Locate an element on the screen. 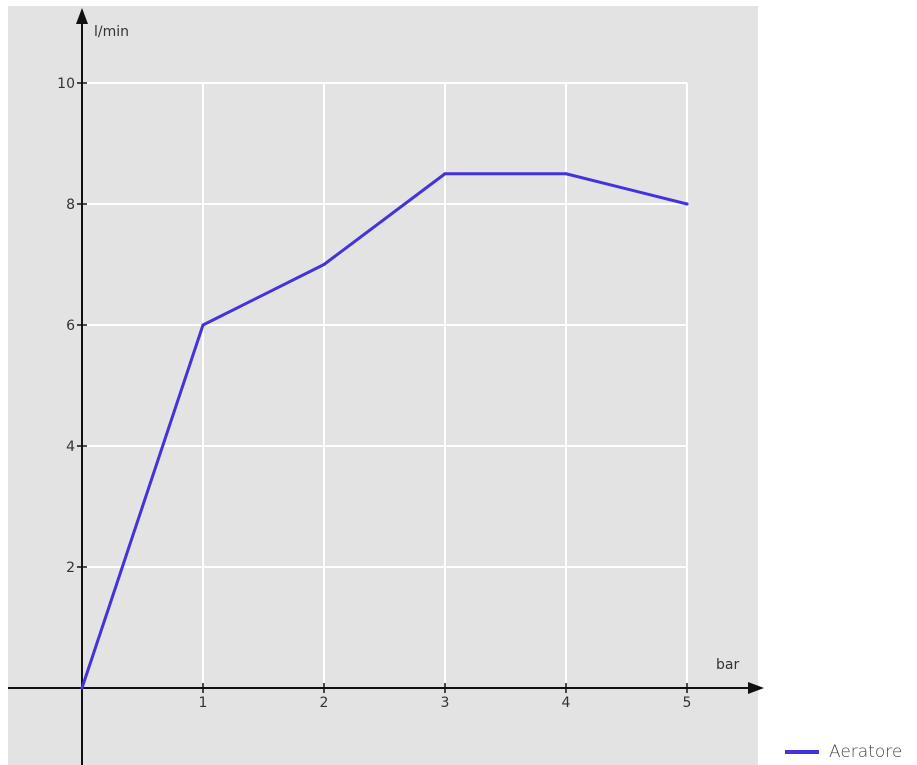 This screenshot has height=765, width=917. y-tick-label: 8 is located at coordinates (70, 205).